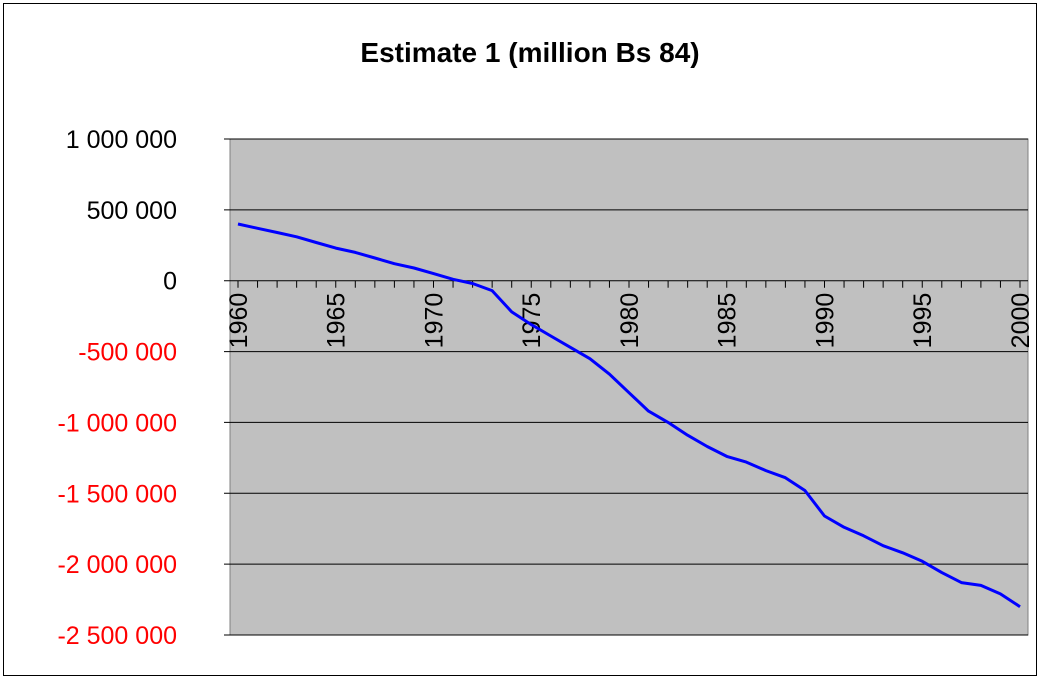 The height and width of the screenshot is (679, 1042). Describe the element at coordinates (337, 321) in the screenshot. I see `x-tick-label: 1965` at that location.